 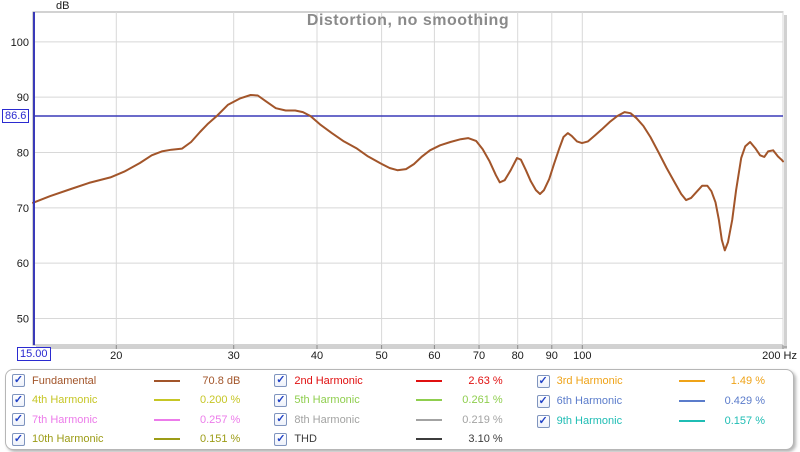 I want to click on legend-item-9th-harmonic: ✓ 9th Harmonic 0.157 %, so click(x=662, y=421).